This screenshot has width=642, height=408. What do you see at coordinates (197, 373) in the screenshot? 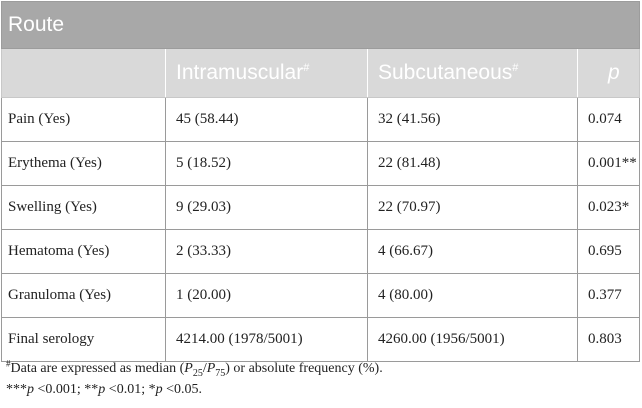
I see `footnote-p25-sub: 25` at bounding box center [197, 373].